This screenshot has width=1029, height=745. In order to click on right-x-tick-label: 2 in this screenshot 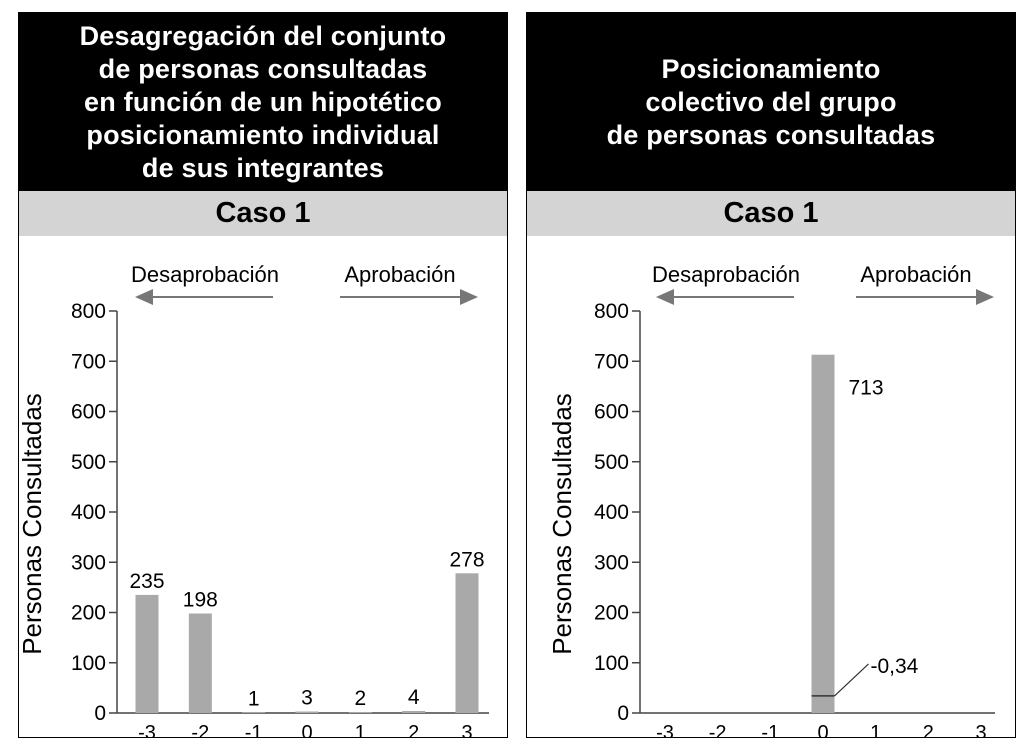, I will do `click(928, 729)`.